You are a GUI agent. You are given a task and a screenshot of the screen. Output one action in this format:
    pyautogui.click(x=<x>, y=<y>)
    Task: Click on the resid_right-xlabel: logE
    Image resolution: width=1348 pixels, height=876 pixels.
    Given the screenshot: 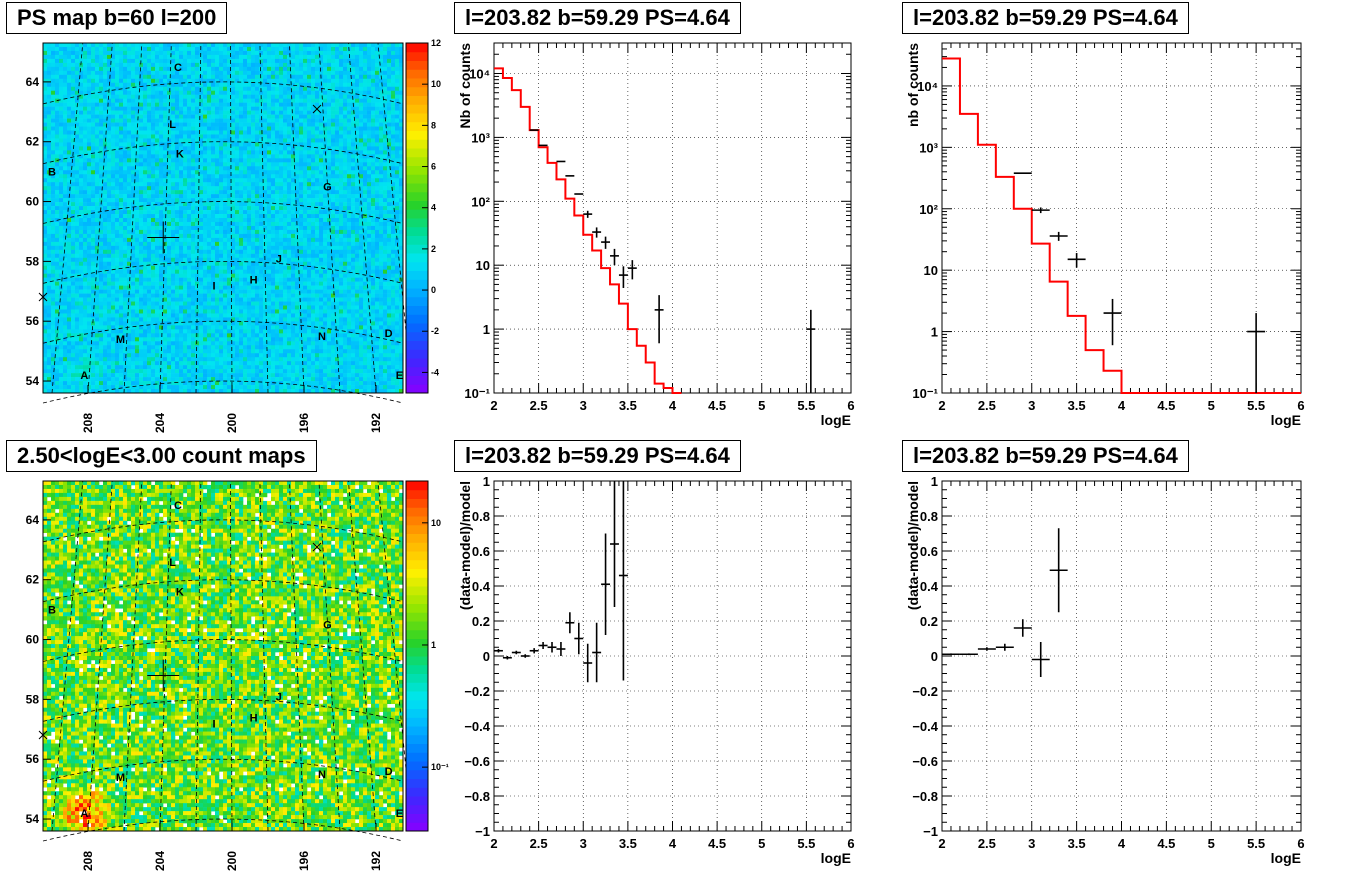 What is the action you would take?
    pyautogui.click(x=1286, y=858)
    